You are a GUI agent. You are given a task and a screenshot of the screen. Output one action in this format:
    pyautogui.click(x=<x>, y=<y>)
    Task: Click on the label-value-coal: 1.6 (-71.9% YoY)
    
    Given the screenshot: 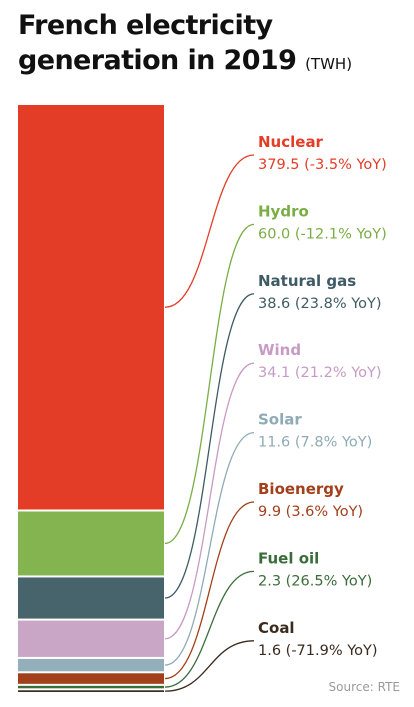 What is the action you would take?
    pyautogui.click(x=318, y=651)
    